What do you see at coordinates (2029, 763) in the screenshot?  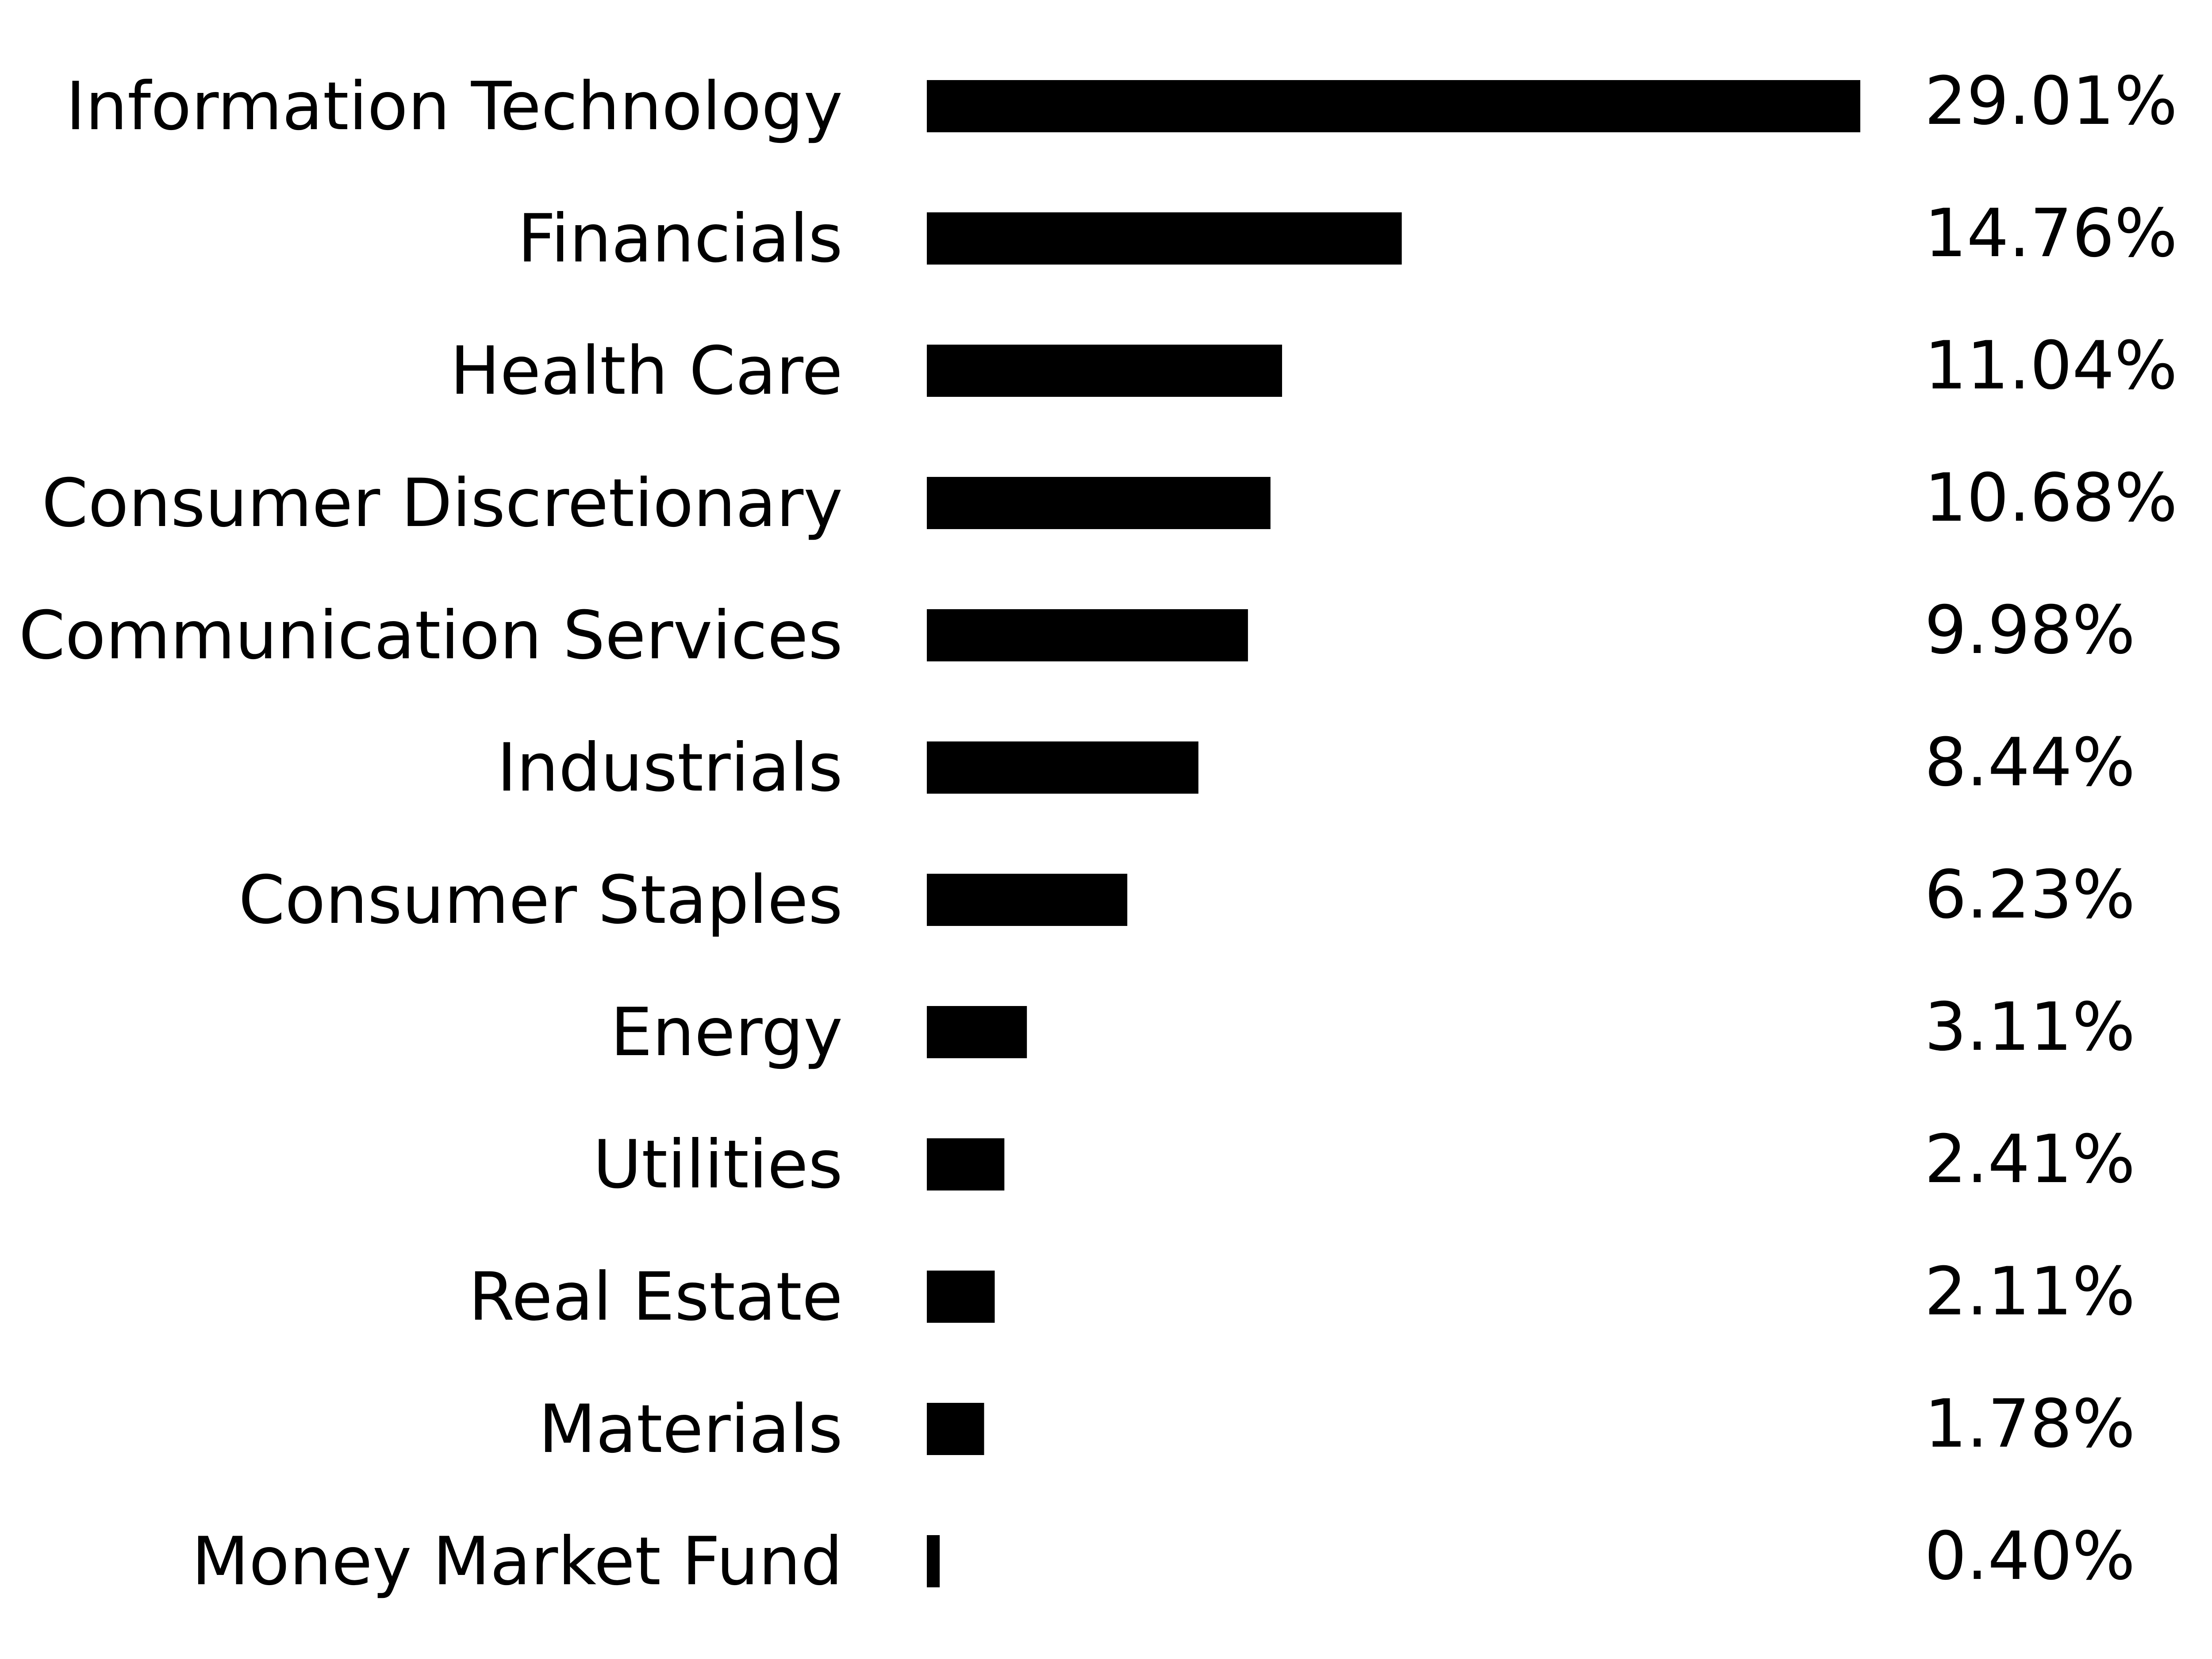 I see `value-label-industrials: 8.44%` at bounding box center [2029, 763].